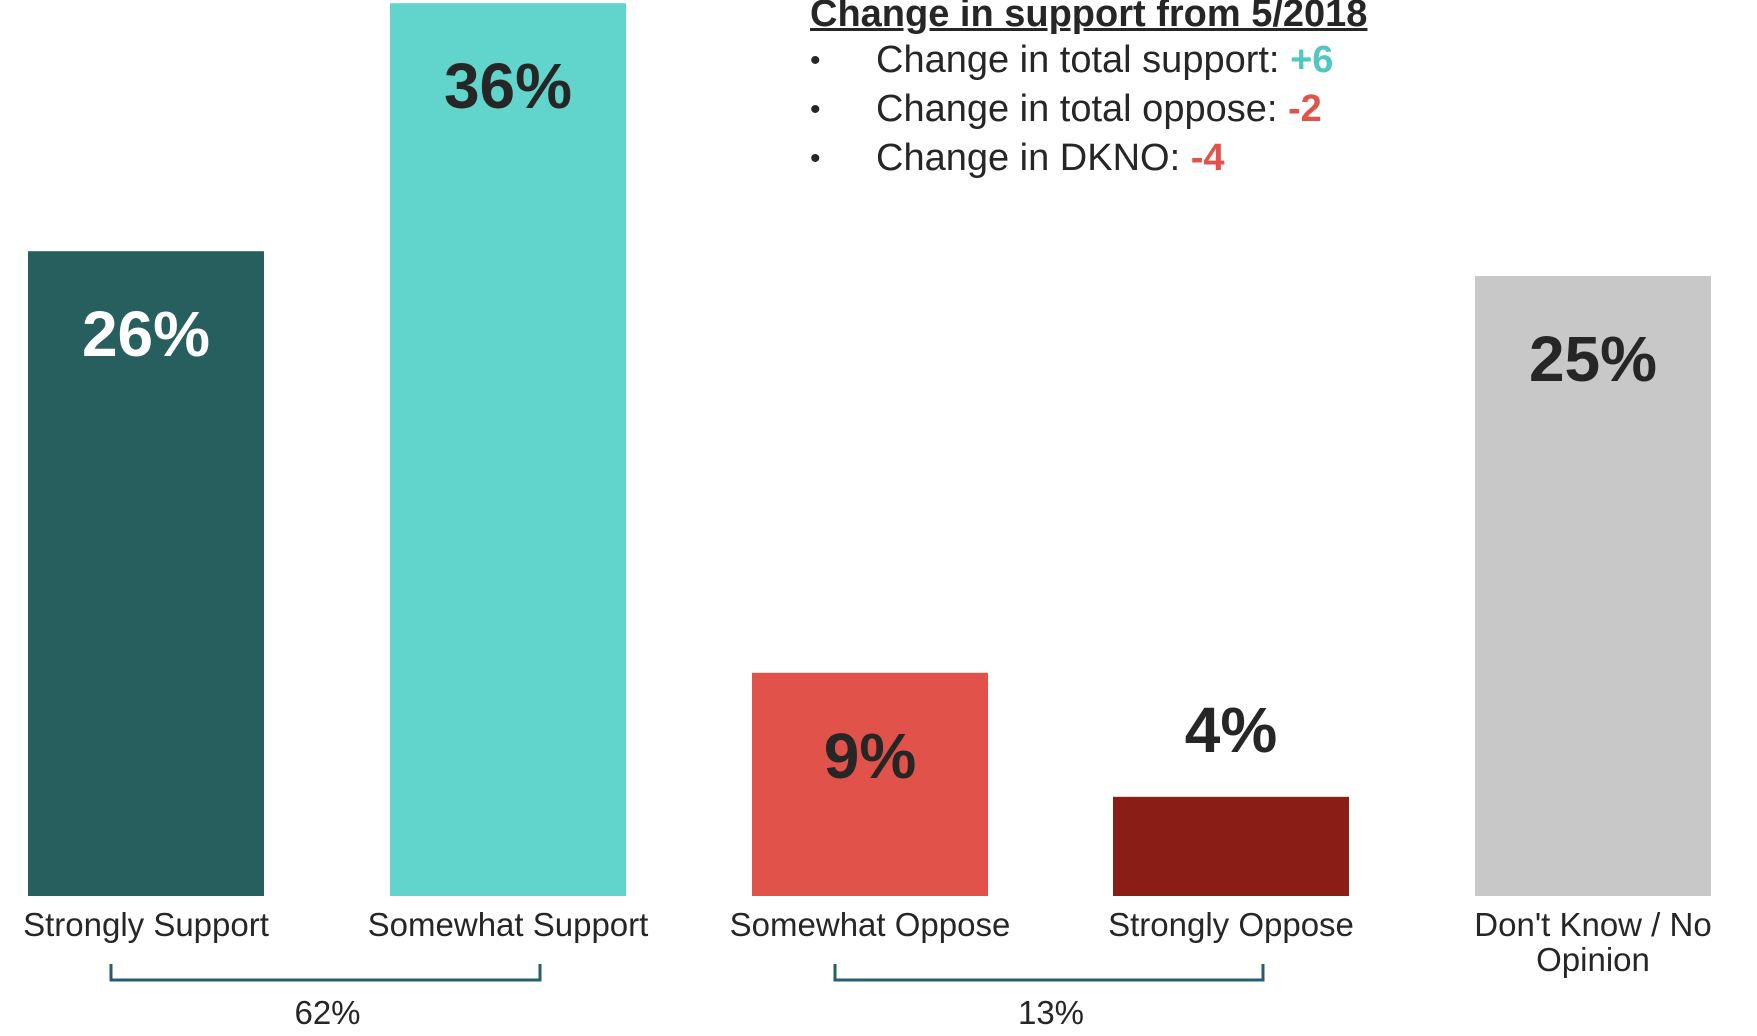 Image resolution: width=1757 pixels, height=1036 pixels. Describe the element at coordinates (1051, 1012) in the screenshot. I see `group-label-1: 13%` at that location.